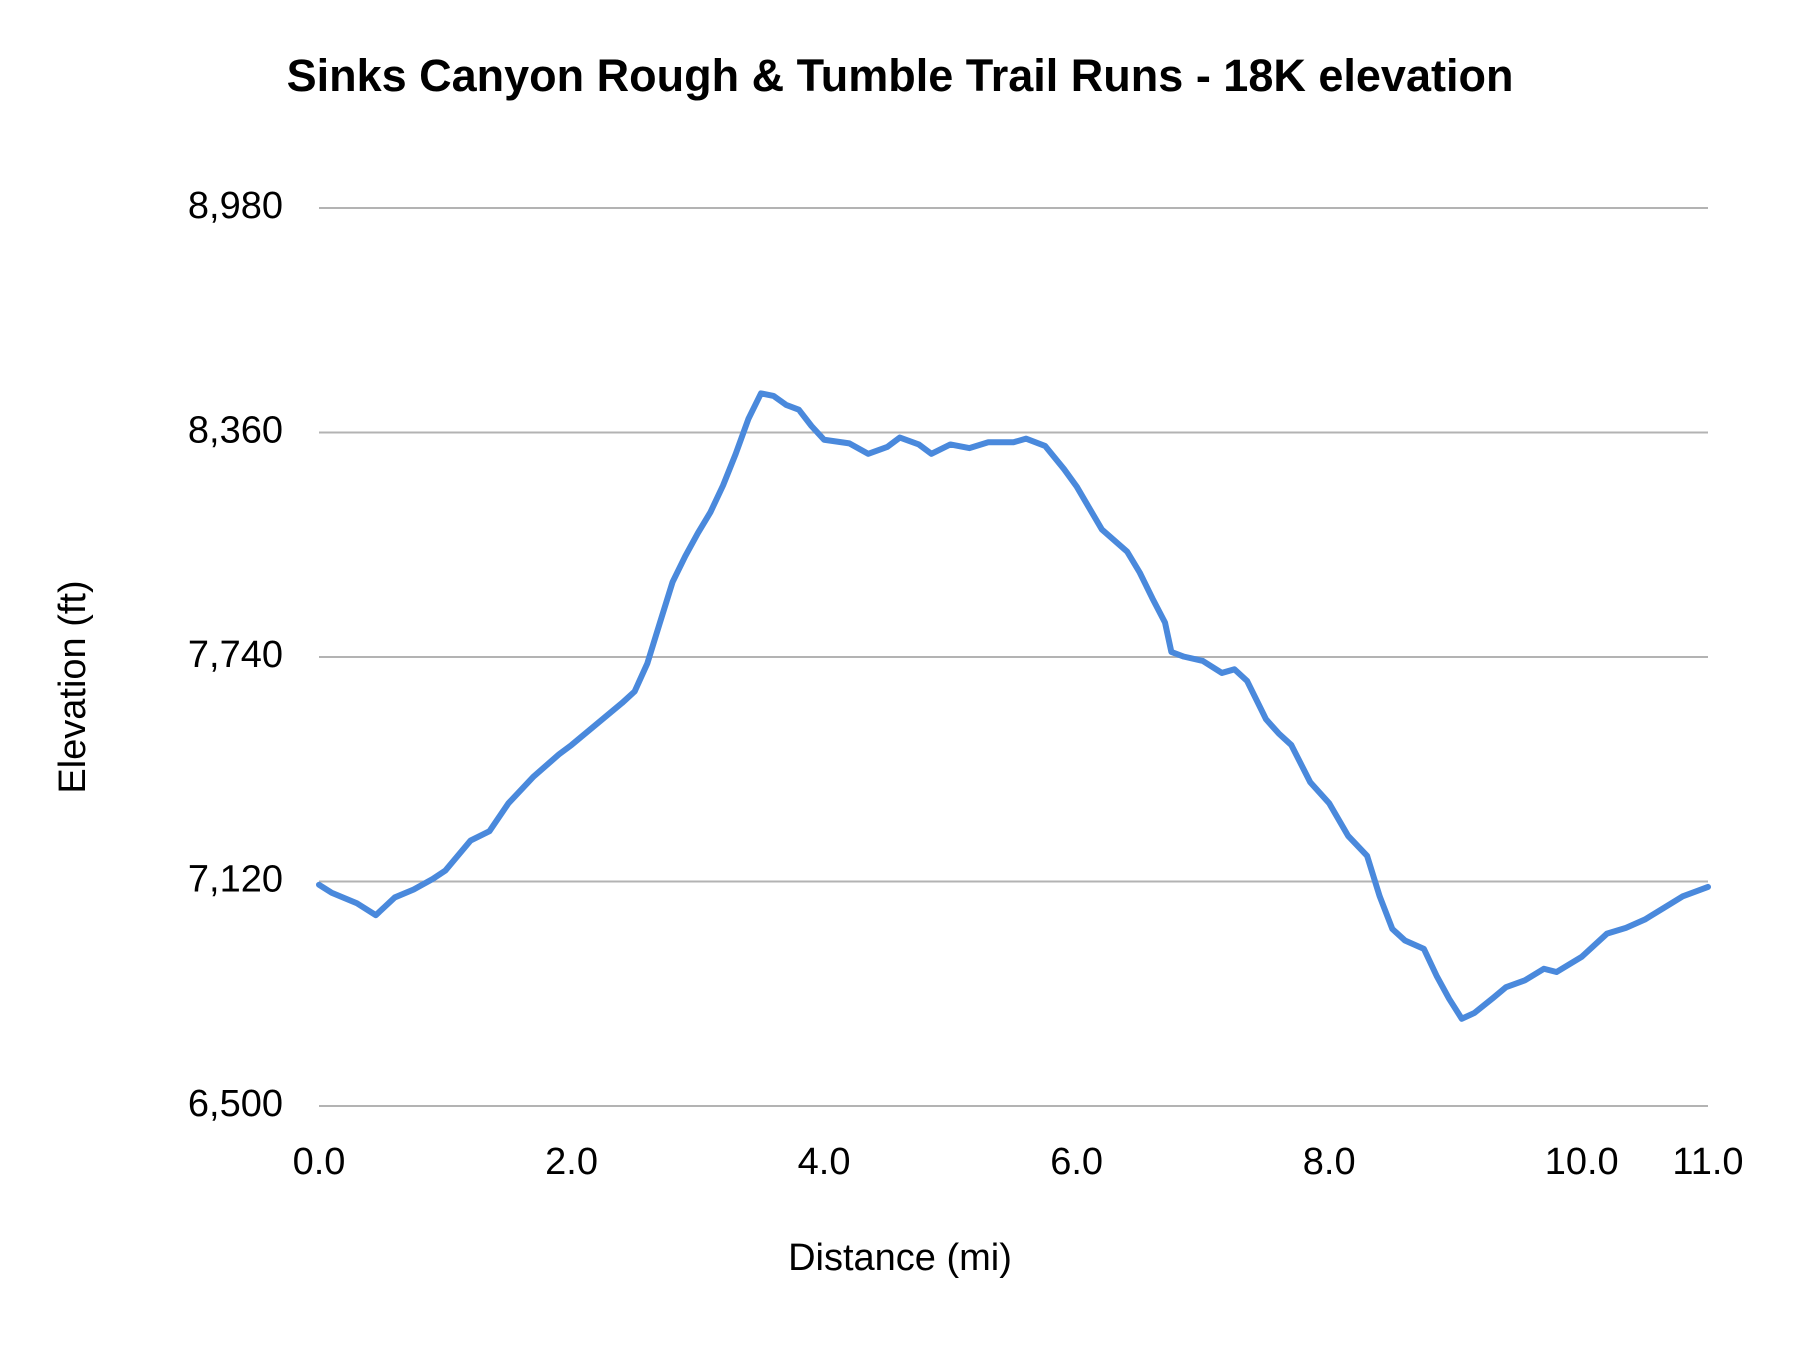 This screenshot has width=1800, height=1350. Describe the element at coordinates (1707, 1162) in the screenshot. I see `x-tick-label: 11.0` at that location.